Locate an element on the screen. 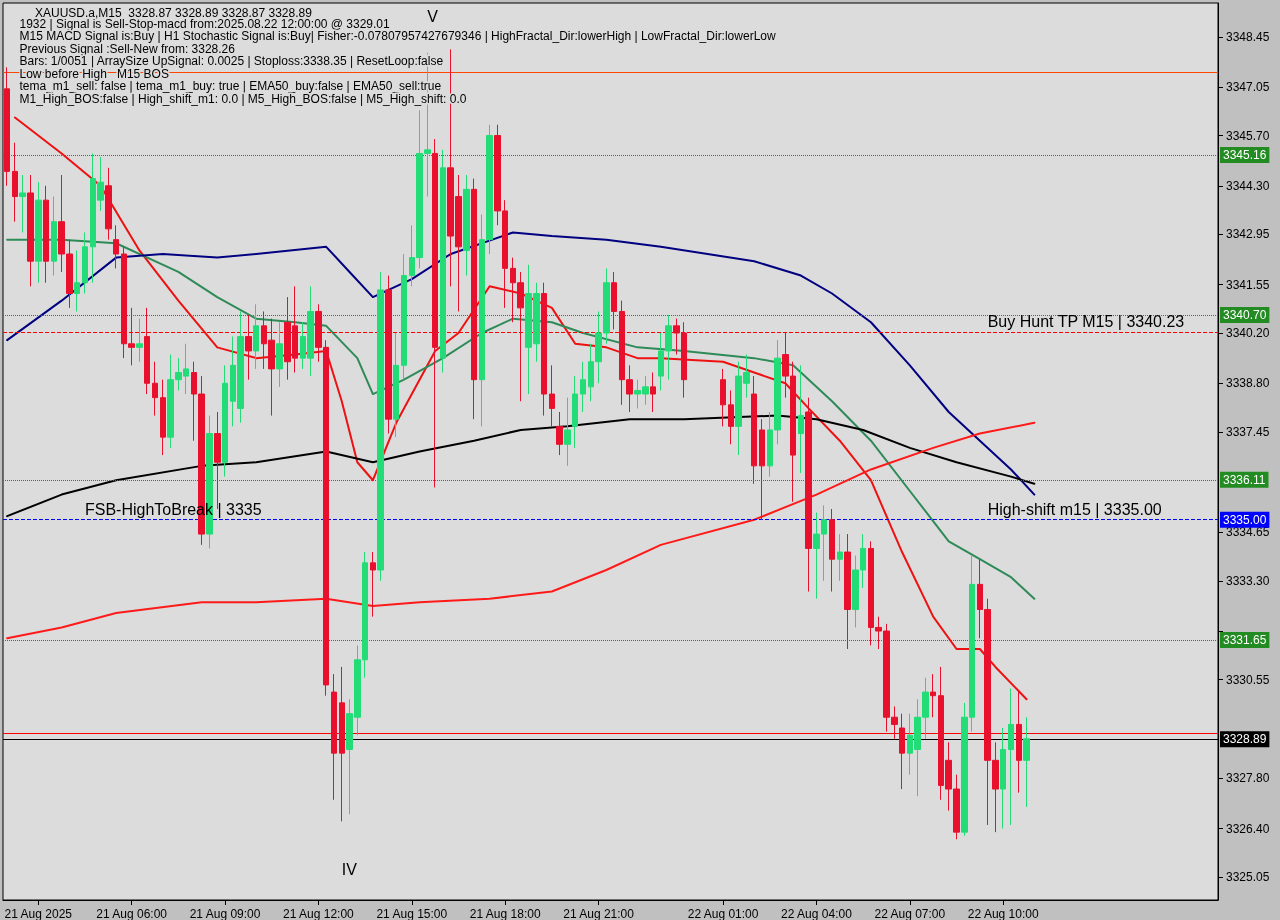  annotation: Buy Hunt TP M15 | 3340.23 is located at coordinates (1086, 322).